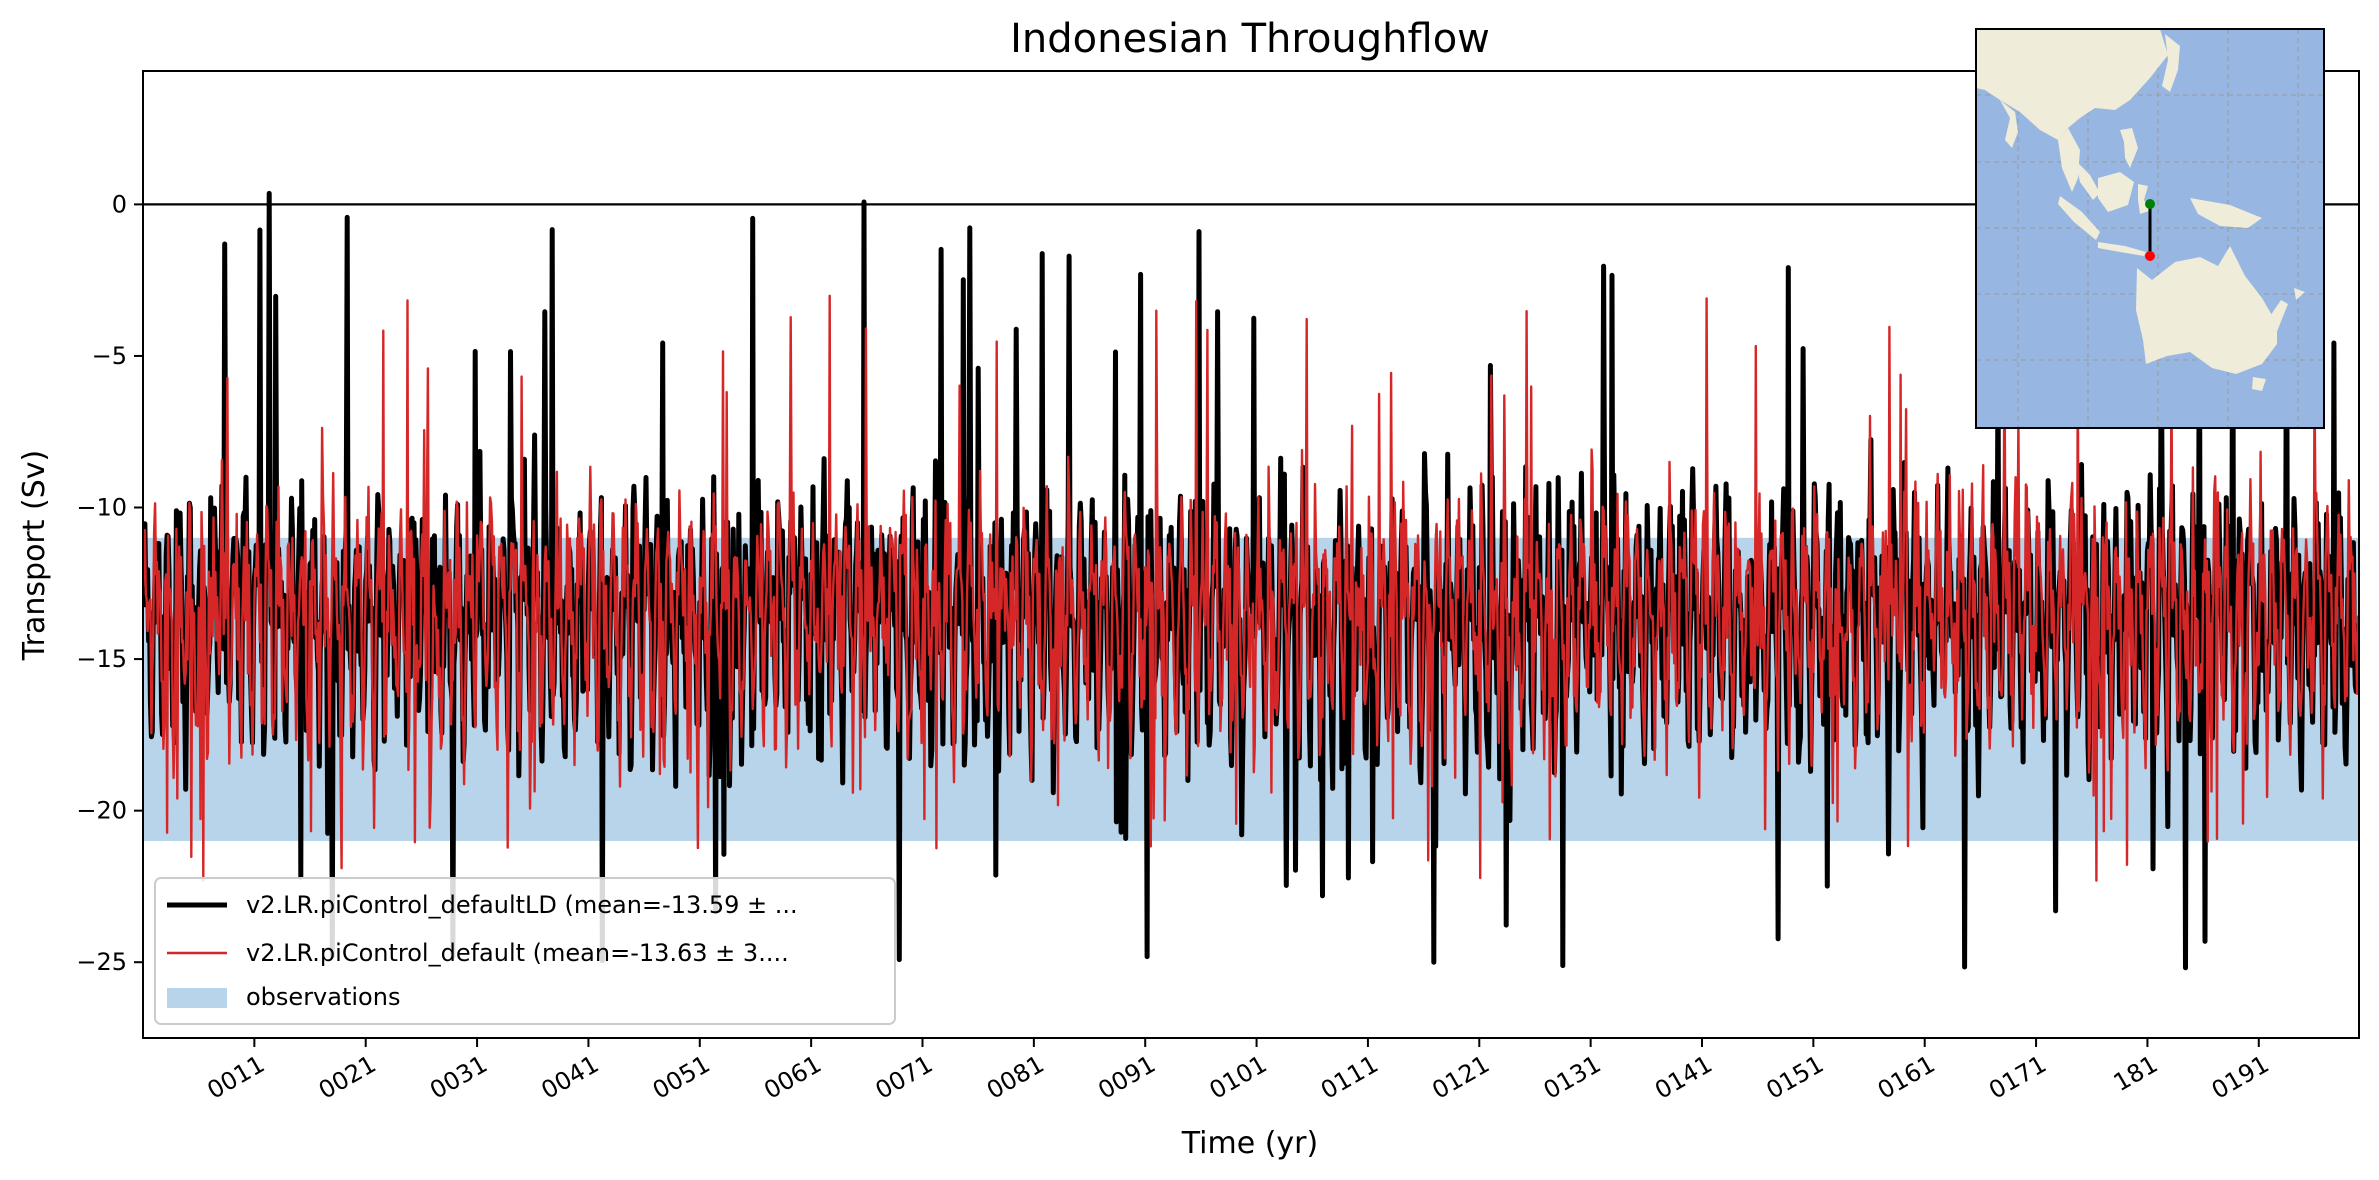  What do you see at coordinates (2009, 124) in the screenshot?
I see `map-land-india` at bounding box center [2009, 124].